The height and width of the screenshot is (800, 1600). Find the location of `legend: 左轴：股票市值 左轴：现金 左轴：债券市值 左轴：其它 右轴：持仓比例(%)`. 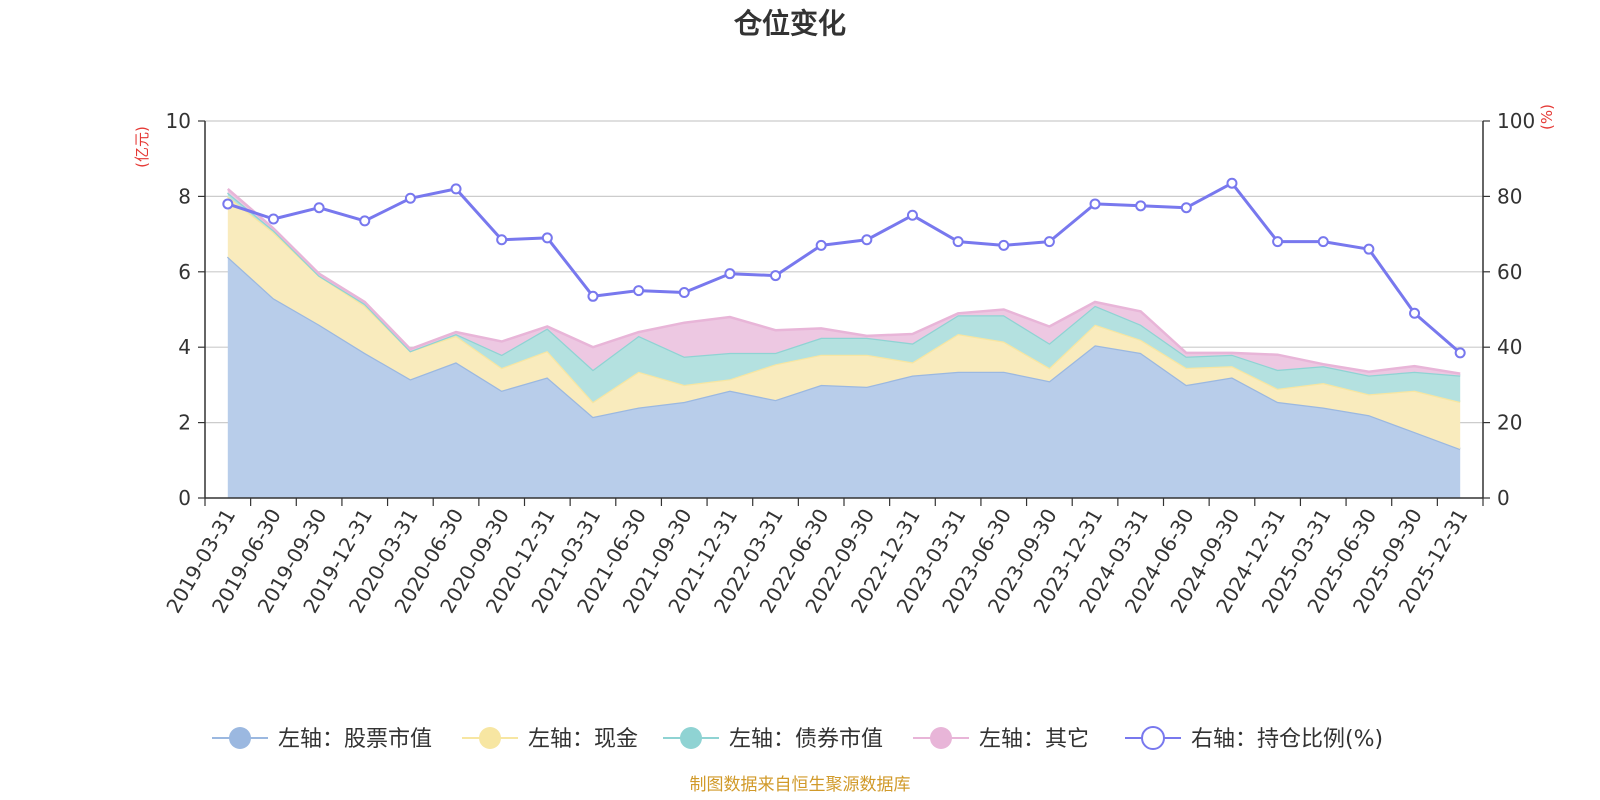

legend: 左轴：股票市值 左轴：现金 左轴：债券市值 左轴：其它 右轴：持仓比例(%) is located at coordinates (797, 739).